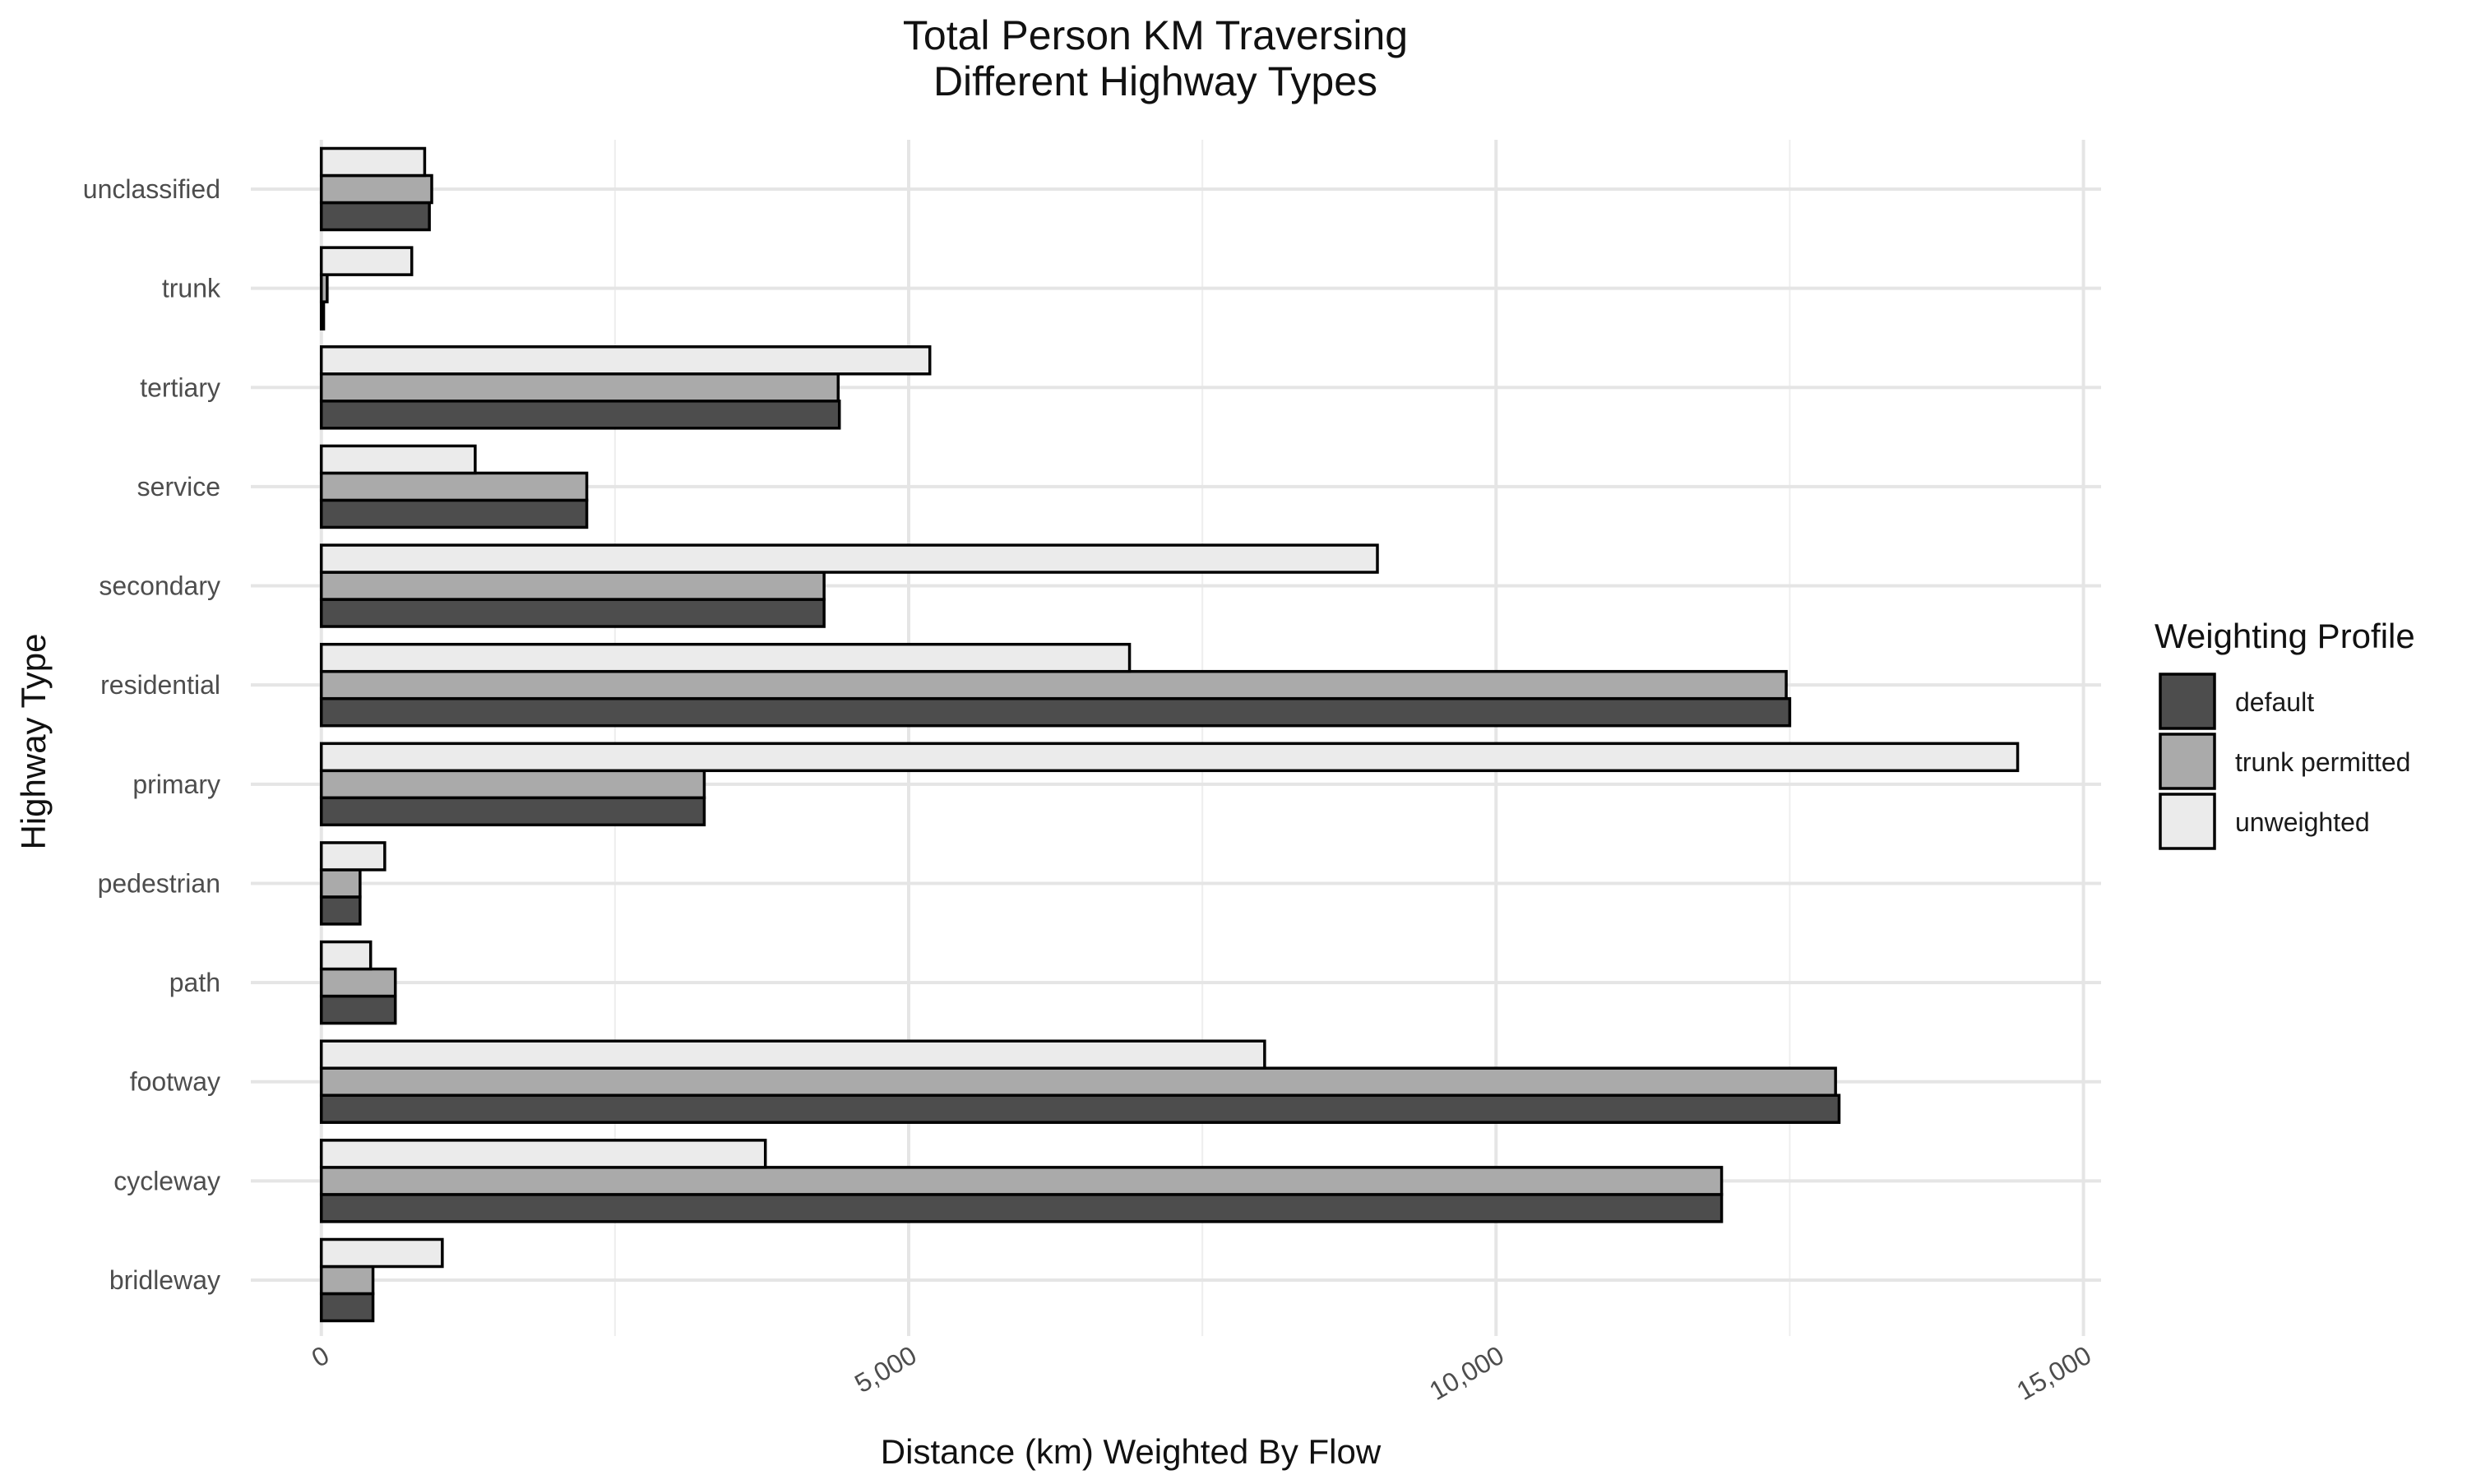  Describe the element at coordinates (175, 1082) in the screenshot. I see `y-tick-label: footway` at that location.